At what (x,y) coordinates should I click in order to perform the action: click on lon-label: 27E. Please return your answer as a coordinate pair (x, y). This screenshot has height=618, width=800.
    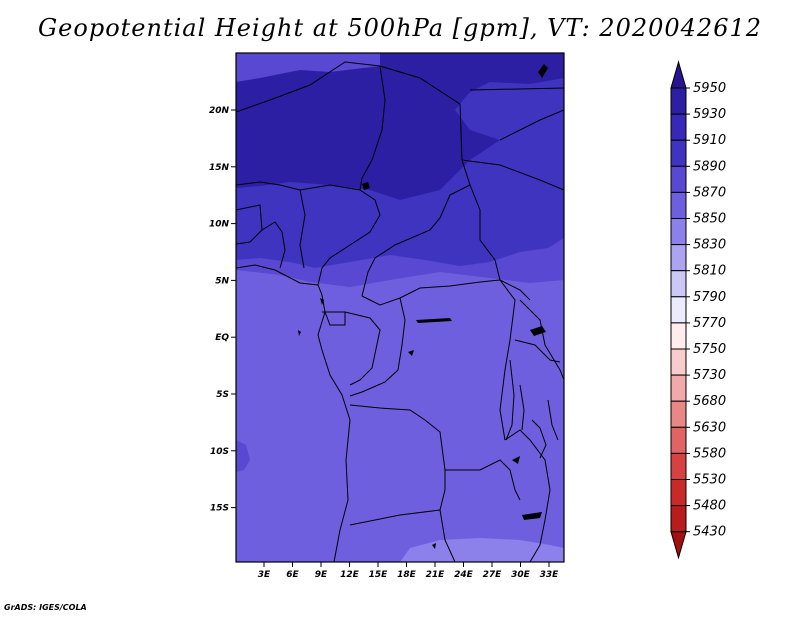
    Looking at the image, I should click on (493, 575).